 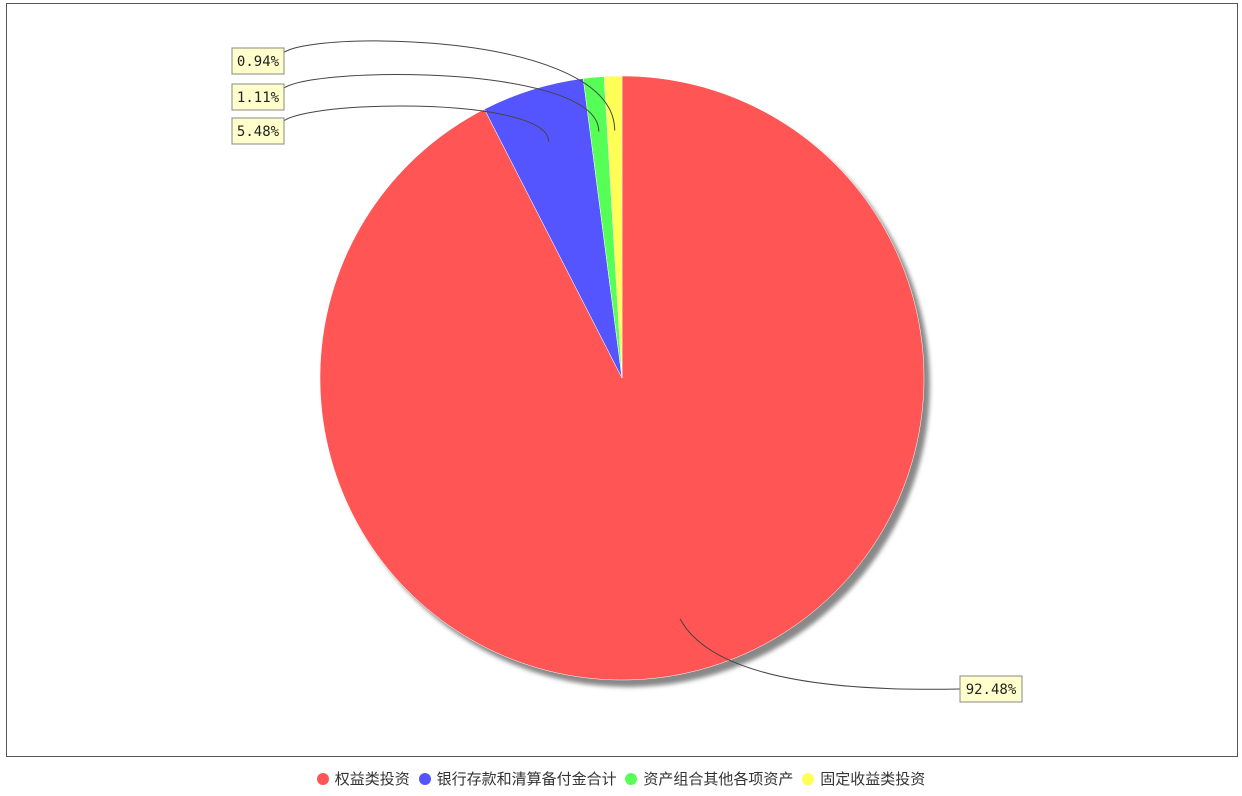 I want to click on legend-item: 银行存款和清算备付金合计, so click(x=517, y=778).